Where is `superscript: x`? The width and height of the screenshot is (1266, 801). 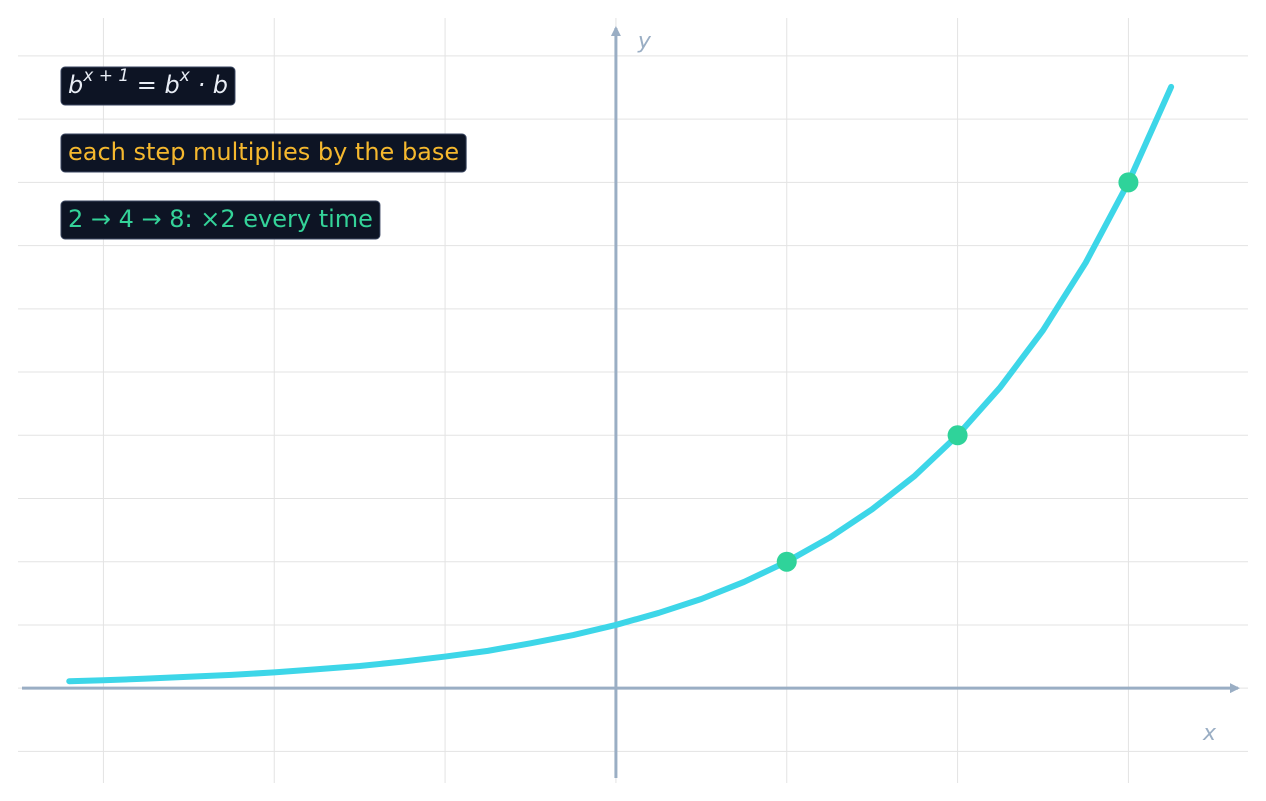 superscript: x is located at coordinates (185, 76).